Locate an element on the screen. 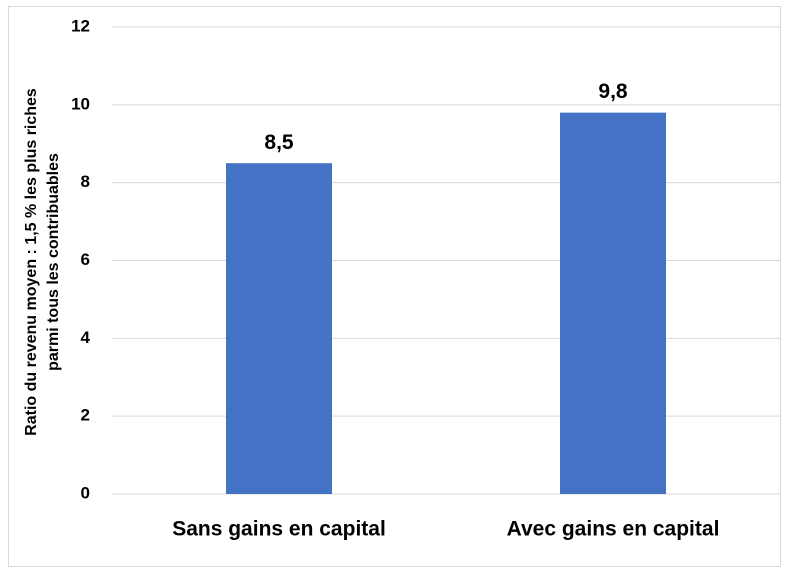  y-tick-label: 12 is located at coordinates (80, 25).